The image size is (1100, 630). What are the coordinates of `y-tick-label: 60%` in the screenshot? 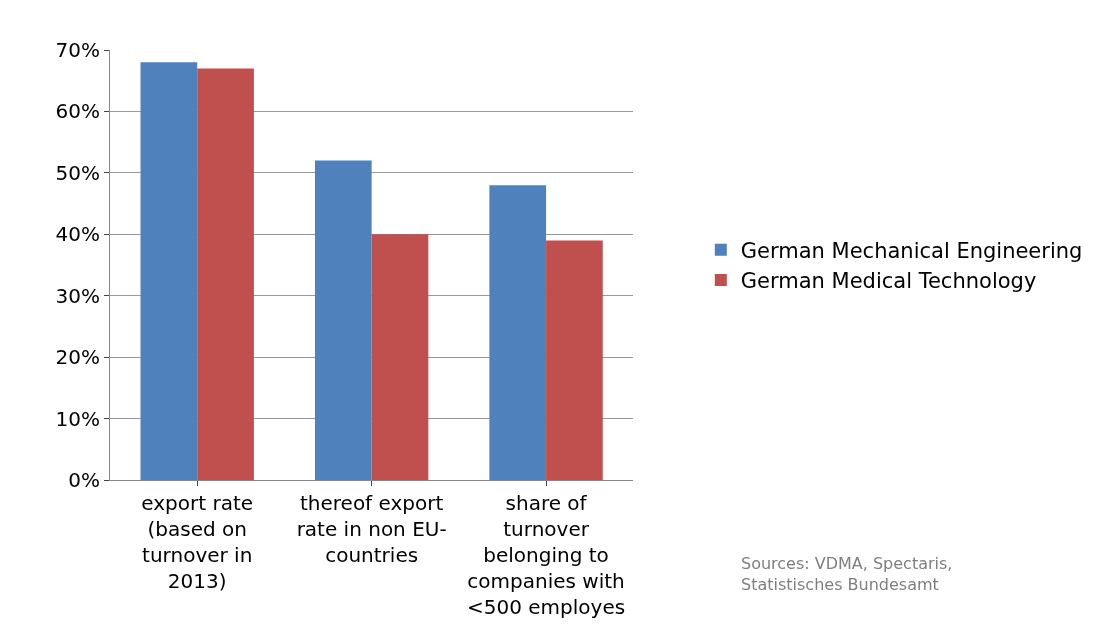 It's located at (77, 111).